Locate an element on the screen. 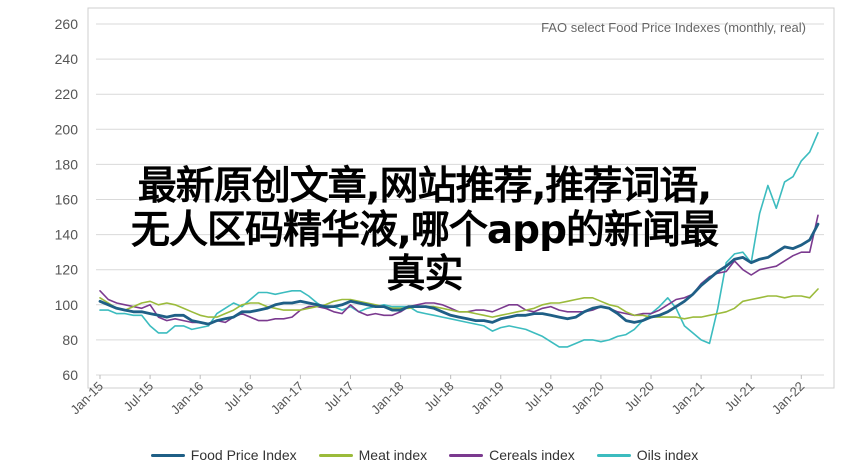 This screenshot has height=476, width=849. legend-label: Oils index is located at coordinates (667, 455).